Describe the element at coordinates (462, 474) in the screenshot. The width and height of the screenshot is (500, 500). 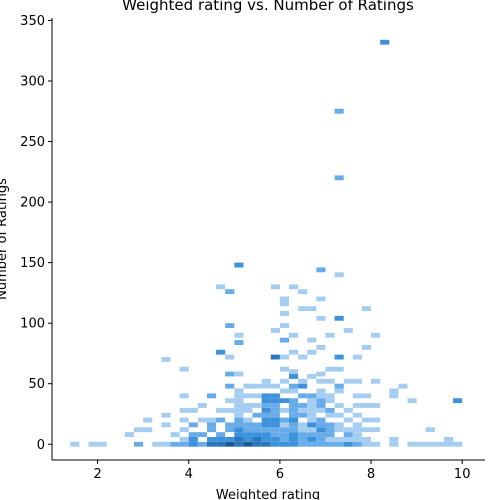
I see `x-tick-label: 10` at that location.